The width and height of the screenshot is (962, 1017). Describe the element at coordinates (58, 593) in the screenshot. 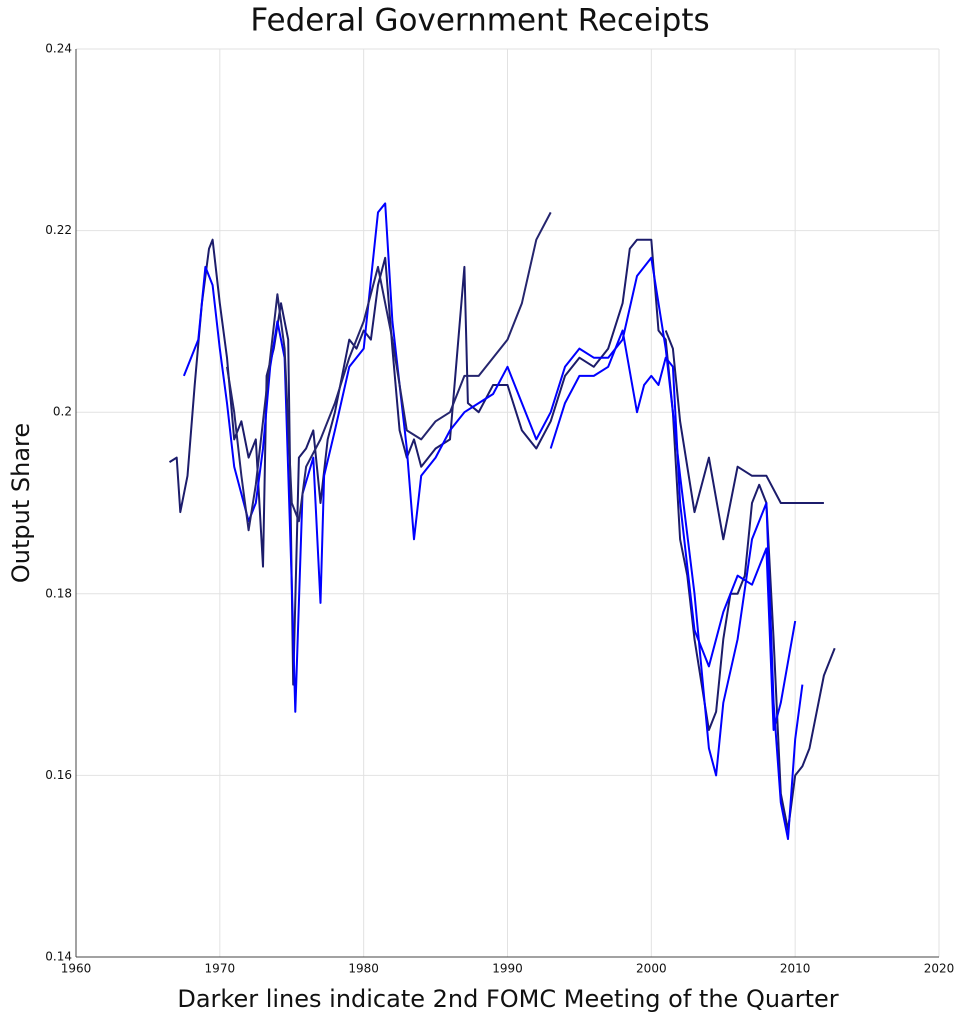

I see `y-tick-label: 0.18` at that location.